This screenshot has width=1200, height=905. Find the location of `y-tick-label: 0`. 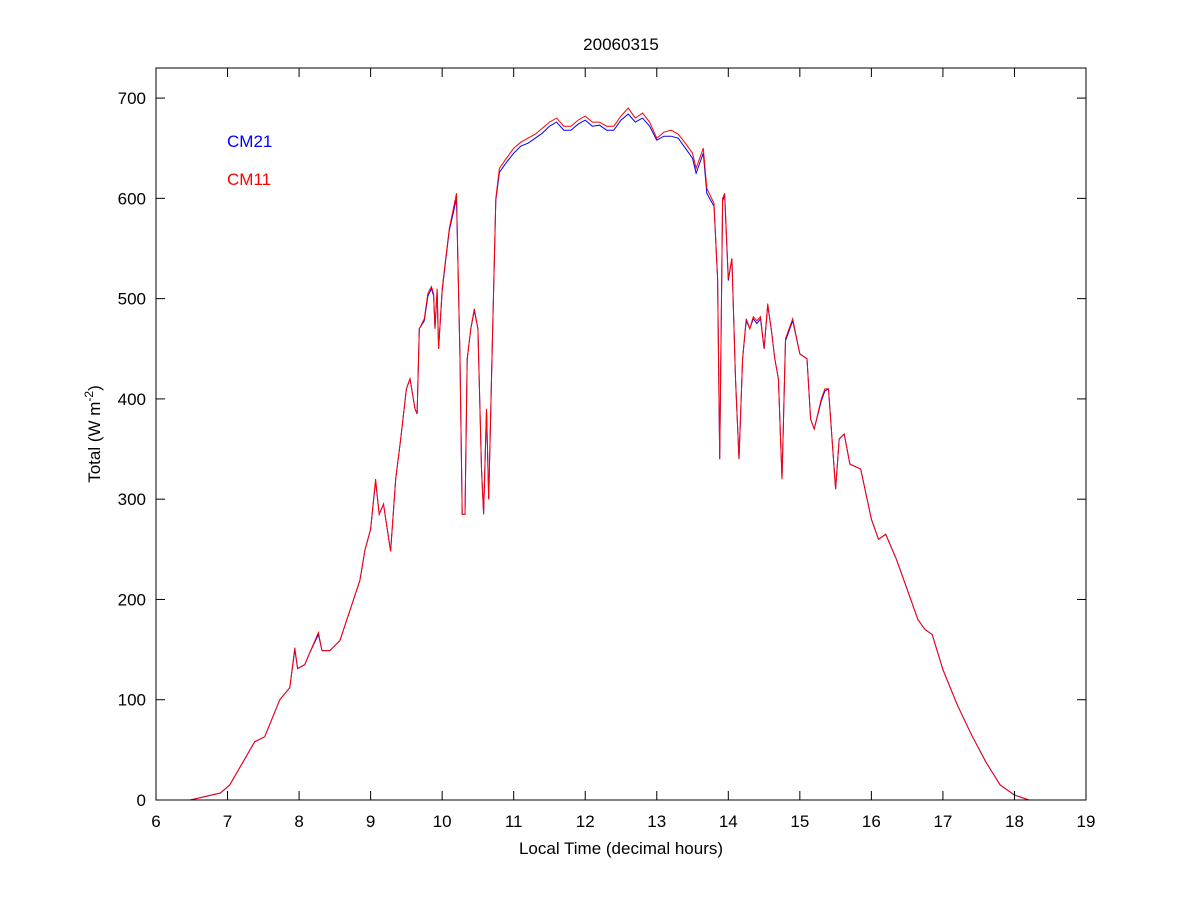

y-tick-label: 0 is located at coordinates (141, 800).